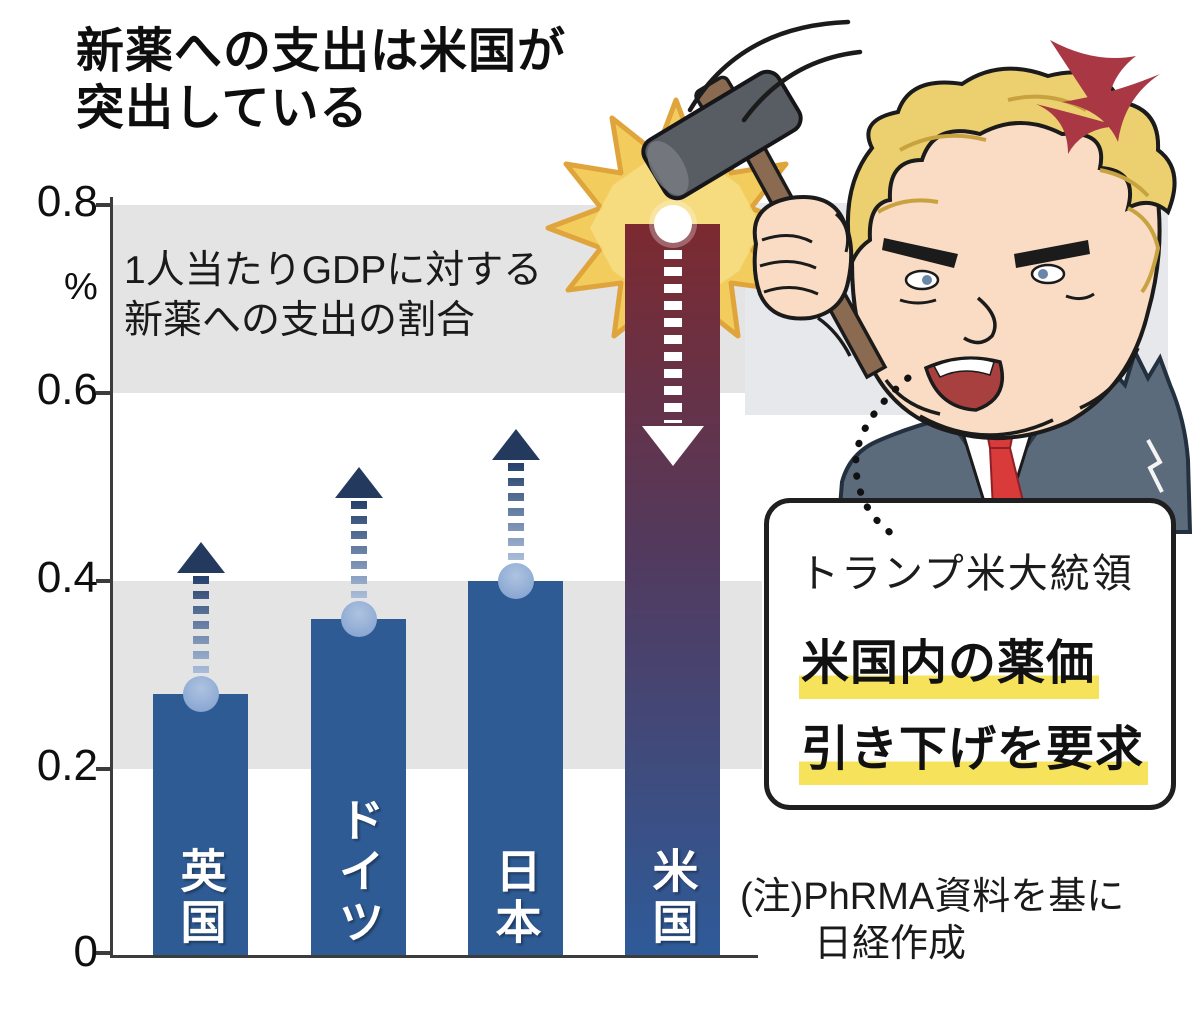 The height and width of the screenshot is (1030, 1200). I want to click on bar-label-germany: ドイツ, so click(358, 872).